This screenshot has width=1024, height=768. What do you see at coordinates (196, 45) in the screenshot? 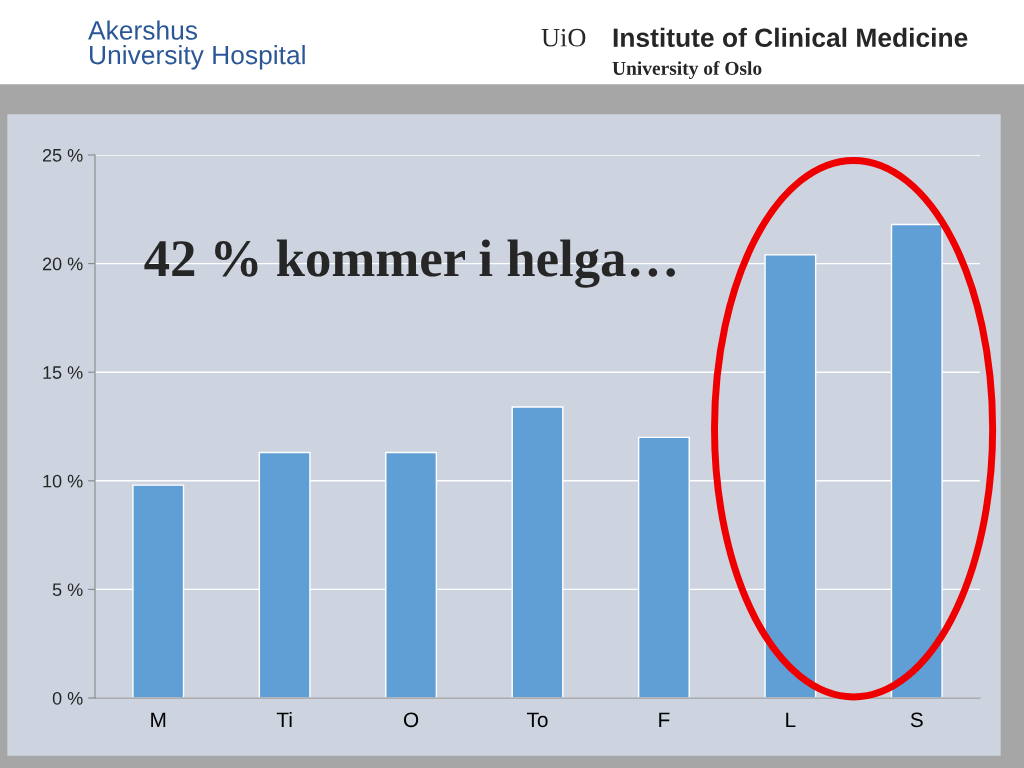
I see `text: Akershus University Hospital` at bounding box center [196, 45].